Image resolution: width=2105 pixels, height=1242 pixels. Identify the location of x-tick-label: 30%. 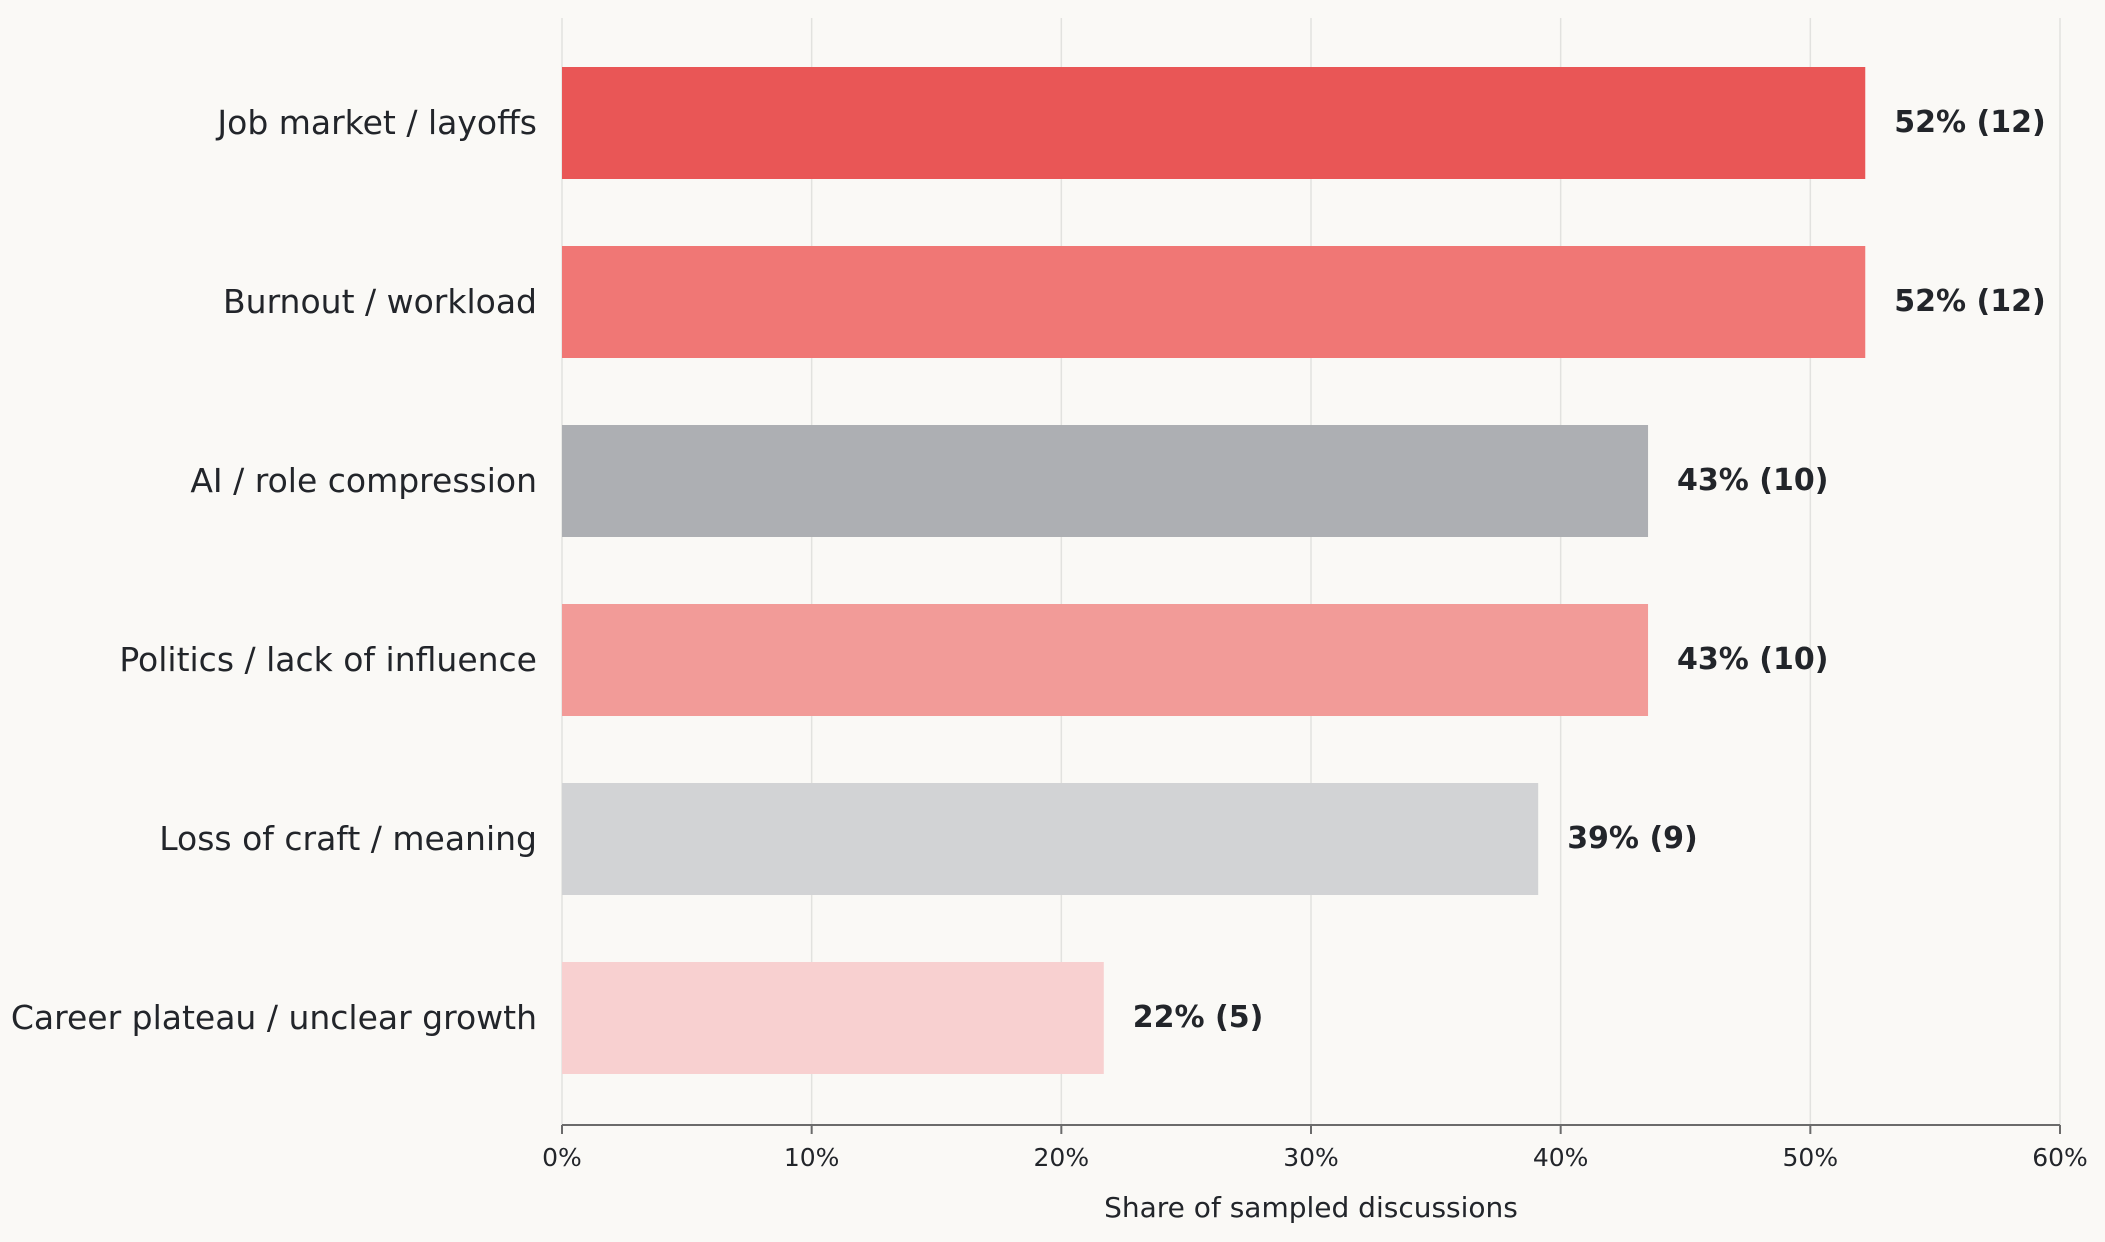
(1311, 1157).